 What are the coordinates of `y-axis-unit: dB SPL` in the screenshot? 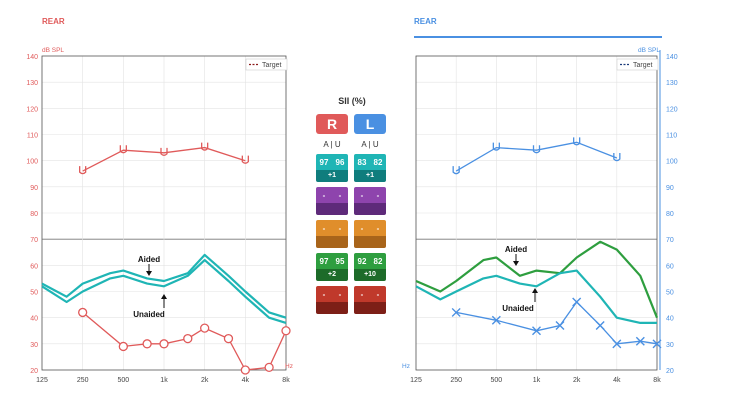 It's located at (53, 50).